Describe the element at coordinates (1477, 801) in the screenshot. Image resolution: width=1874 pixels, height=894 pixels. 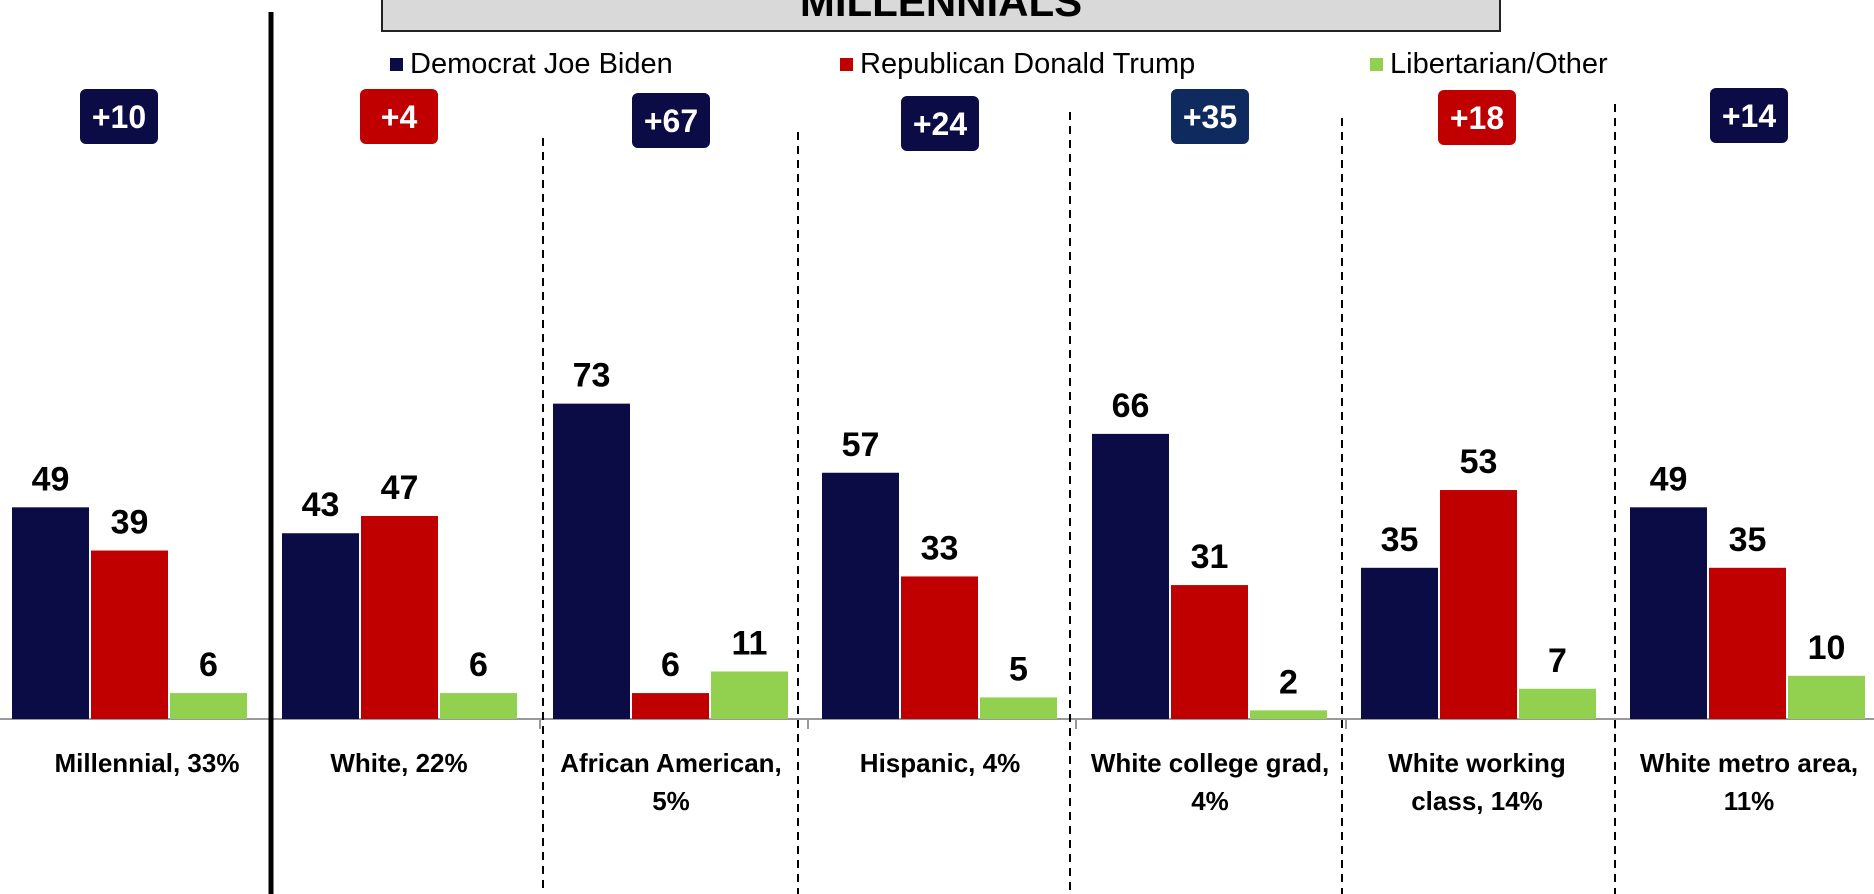
I see `category-label: class, 14%` at that location.